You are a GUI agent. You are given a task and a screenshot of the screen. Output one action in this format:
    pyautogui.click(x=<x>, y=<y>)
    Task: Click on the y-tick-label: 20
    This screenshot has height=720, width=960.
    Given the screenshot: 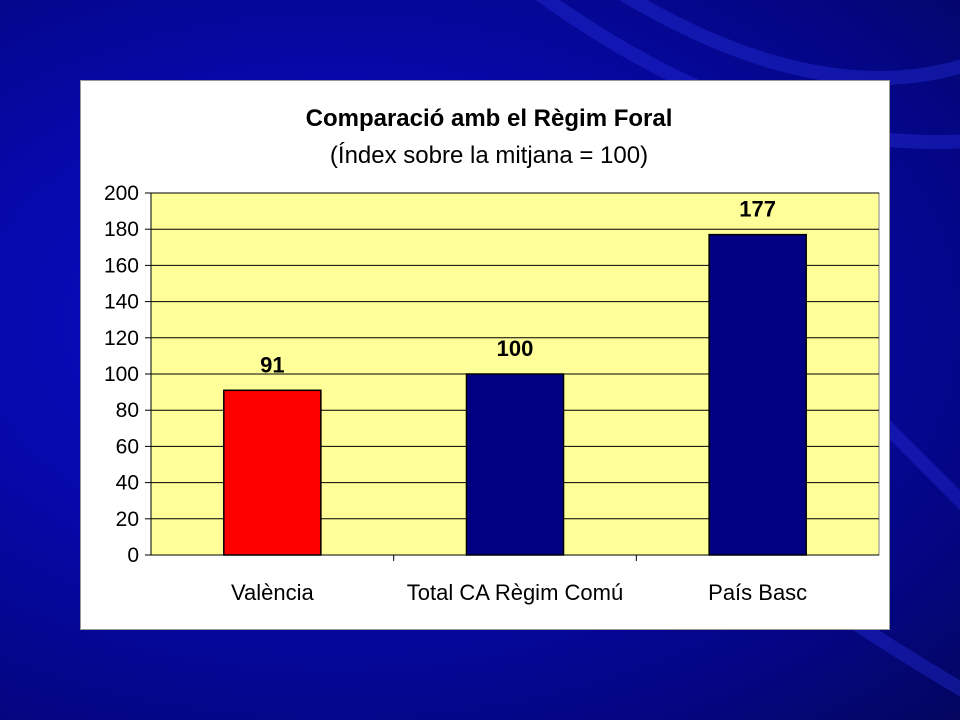 What is the action you would take?
    pyautogui.click(x=127, y=519)
    